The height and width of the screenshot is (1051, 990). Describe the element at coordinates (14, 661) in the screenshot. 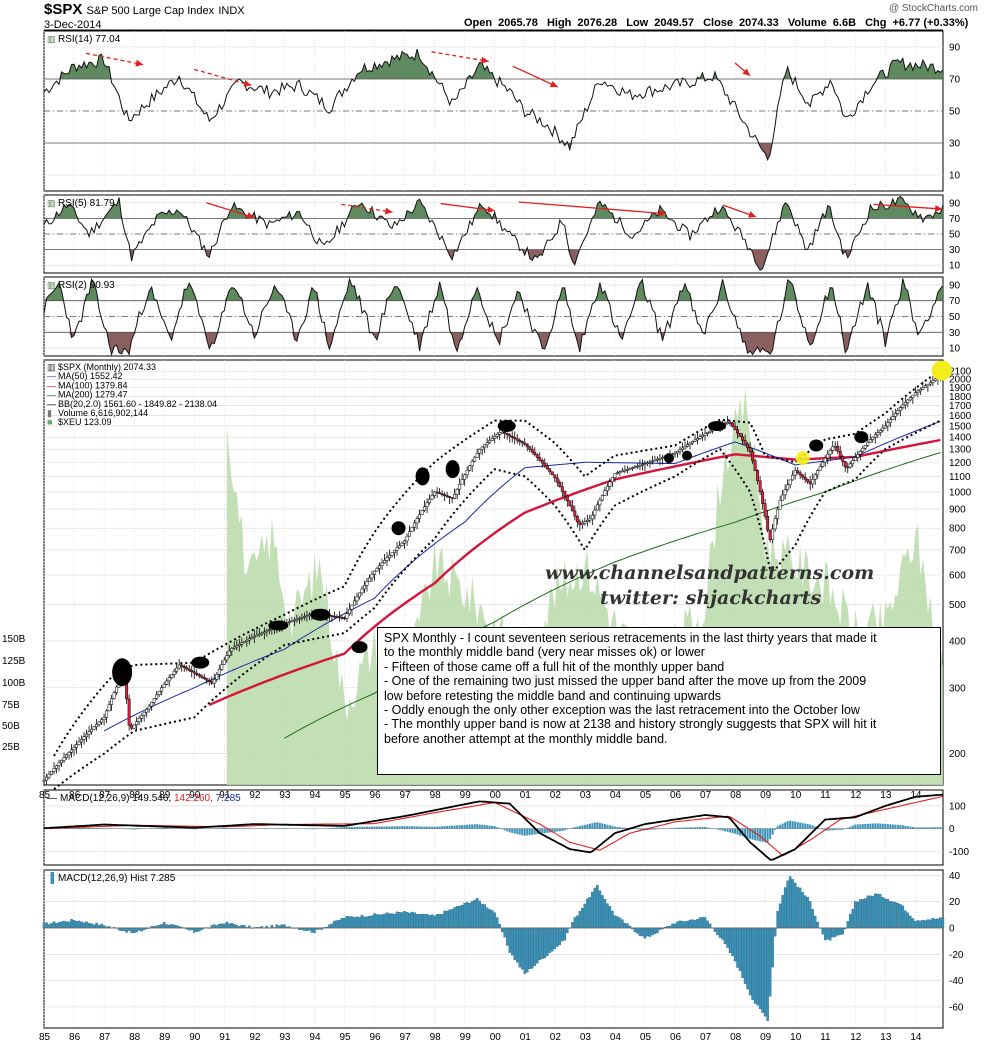

I see `volume-axis-tick-label: 125B` at that location.